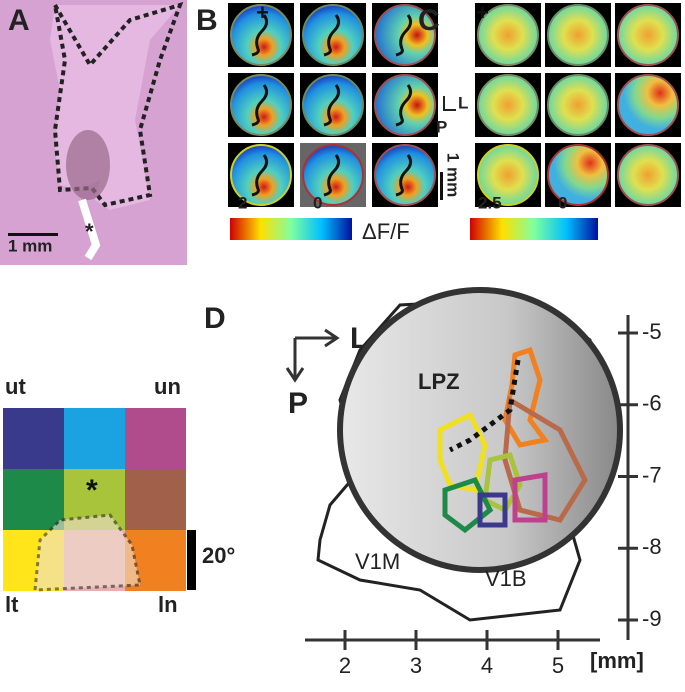 The height and width of the screenshot is (692, 685). What do you see at coordinates (617, 660) in the screenshot?
I see `axis-unit: [mm]` at bounding box center [617, 660].